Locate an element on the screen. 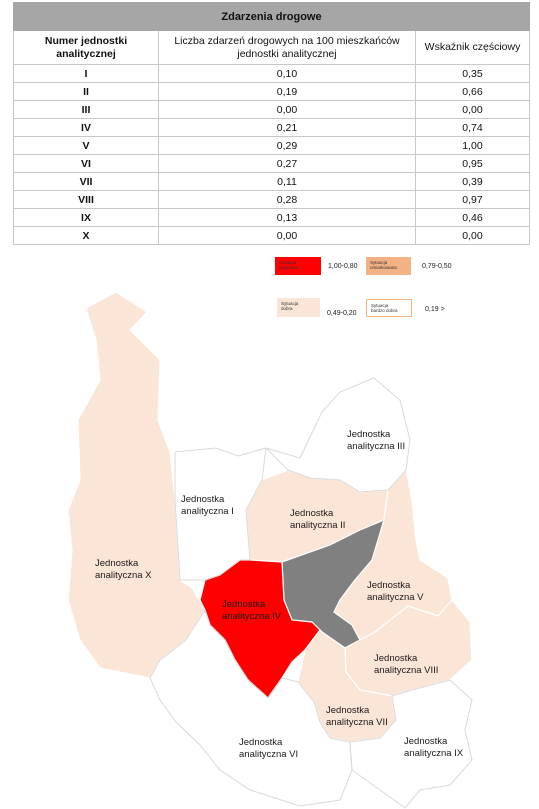  label-region-v: Jednostka analityczna V is located at coordinates (395, 591).